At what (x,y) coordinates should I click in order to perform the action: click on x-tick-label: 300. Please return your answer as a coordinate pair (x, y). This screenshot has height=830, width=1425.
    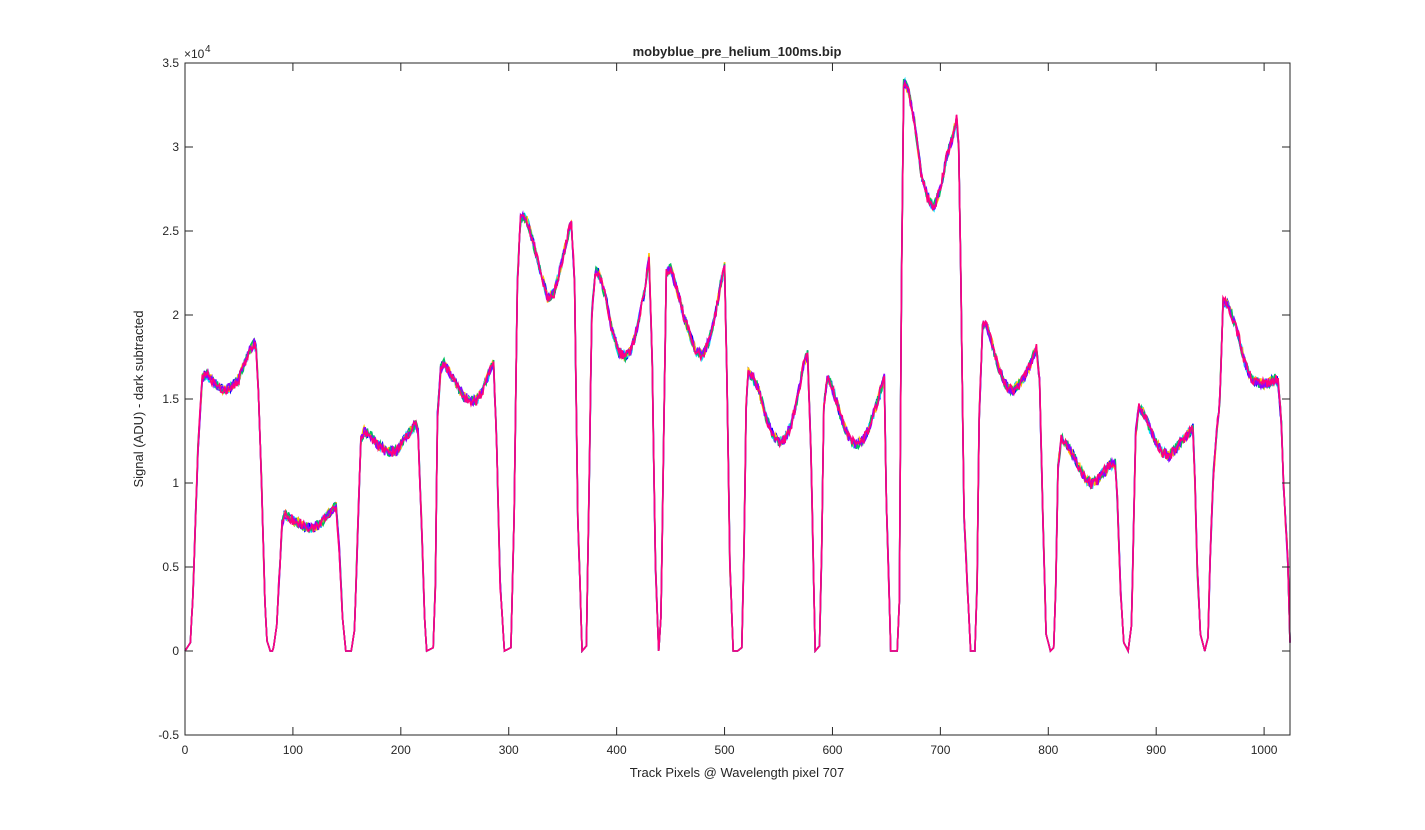
    Looking at the image, I should click on (509, 750).